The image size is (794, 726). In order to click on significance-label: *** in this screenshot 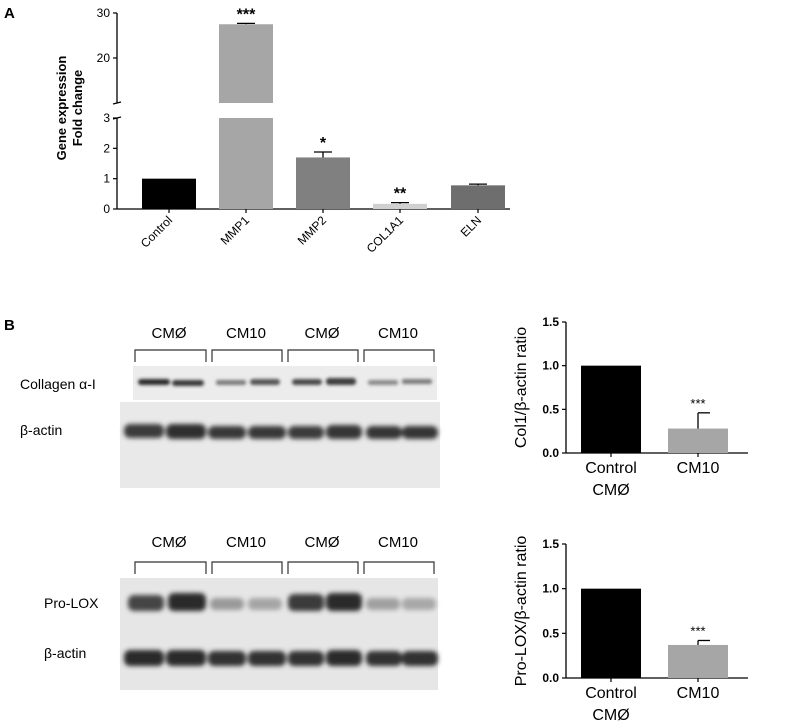, I will do `click(246, 14)`.